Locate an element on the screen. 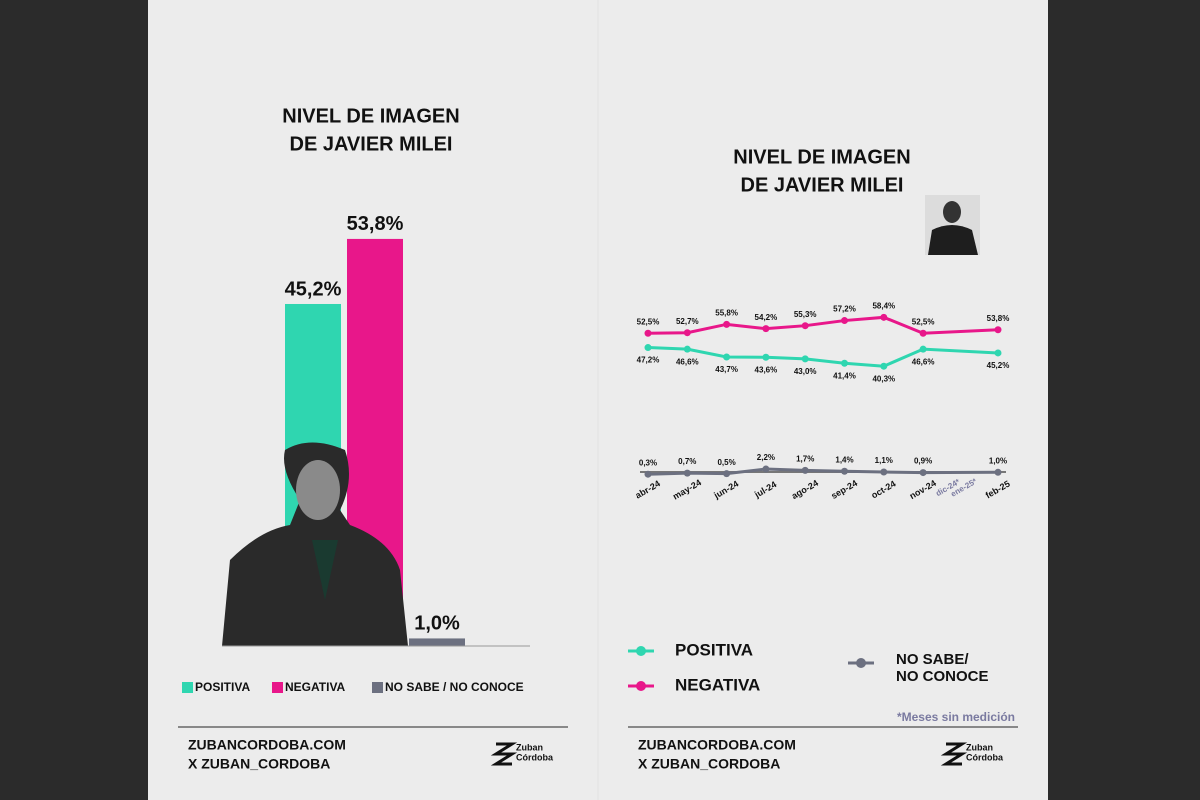 This screenshot has width=1200, height=800. data-label: 1,7% is located at coordinates (805, 459).